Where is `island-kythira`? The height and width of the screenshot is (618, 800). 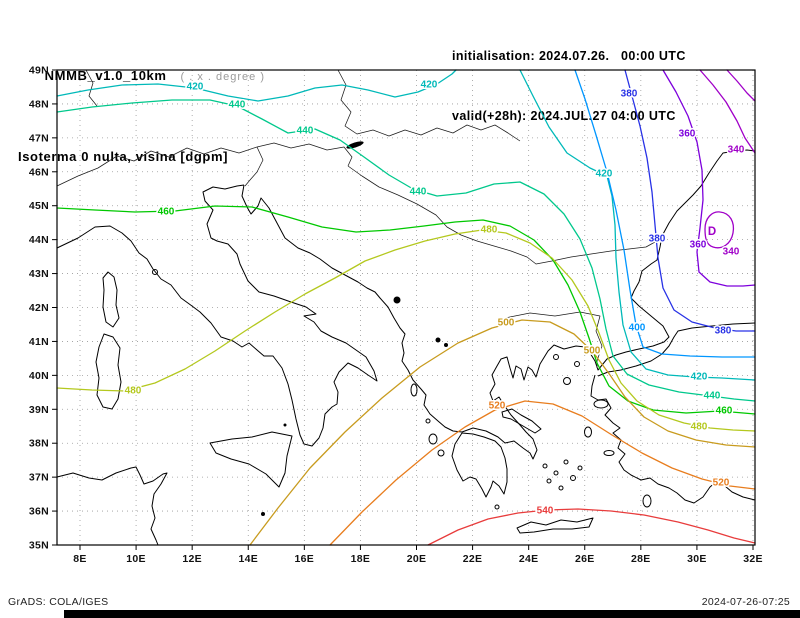
island-kythira is located at coordinates (497, 507).